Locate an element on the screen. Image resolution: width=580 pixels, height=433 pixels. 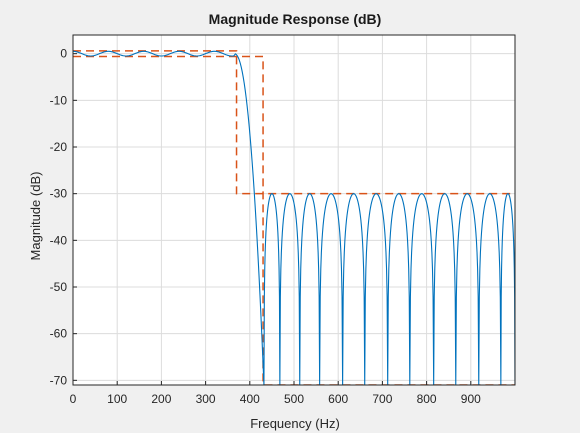
y-tick-label: -10 is located at coordinates (59, 100).